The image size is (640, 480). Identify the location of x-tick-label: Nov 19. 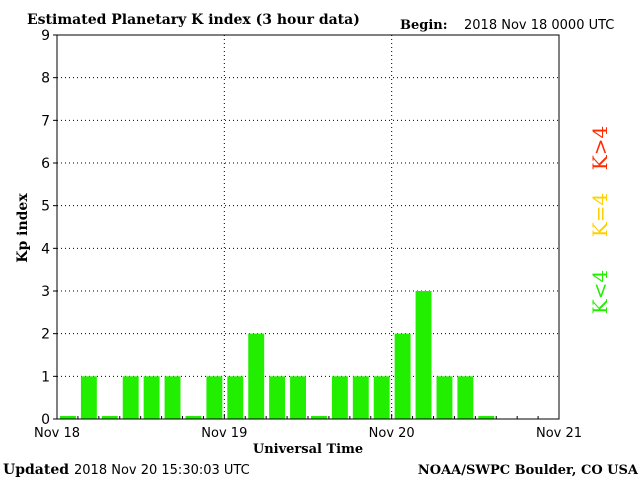
(224, 433).